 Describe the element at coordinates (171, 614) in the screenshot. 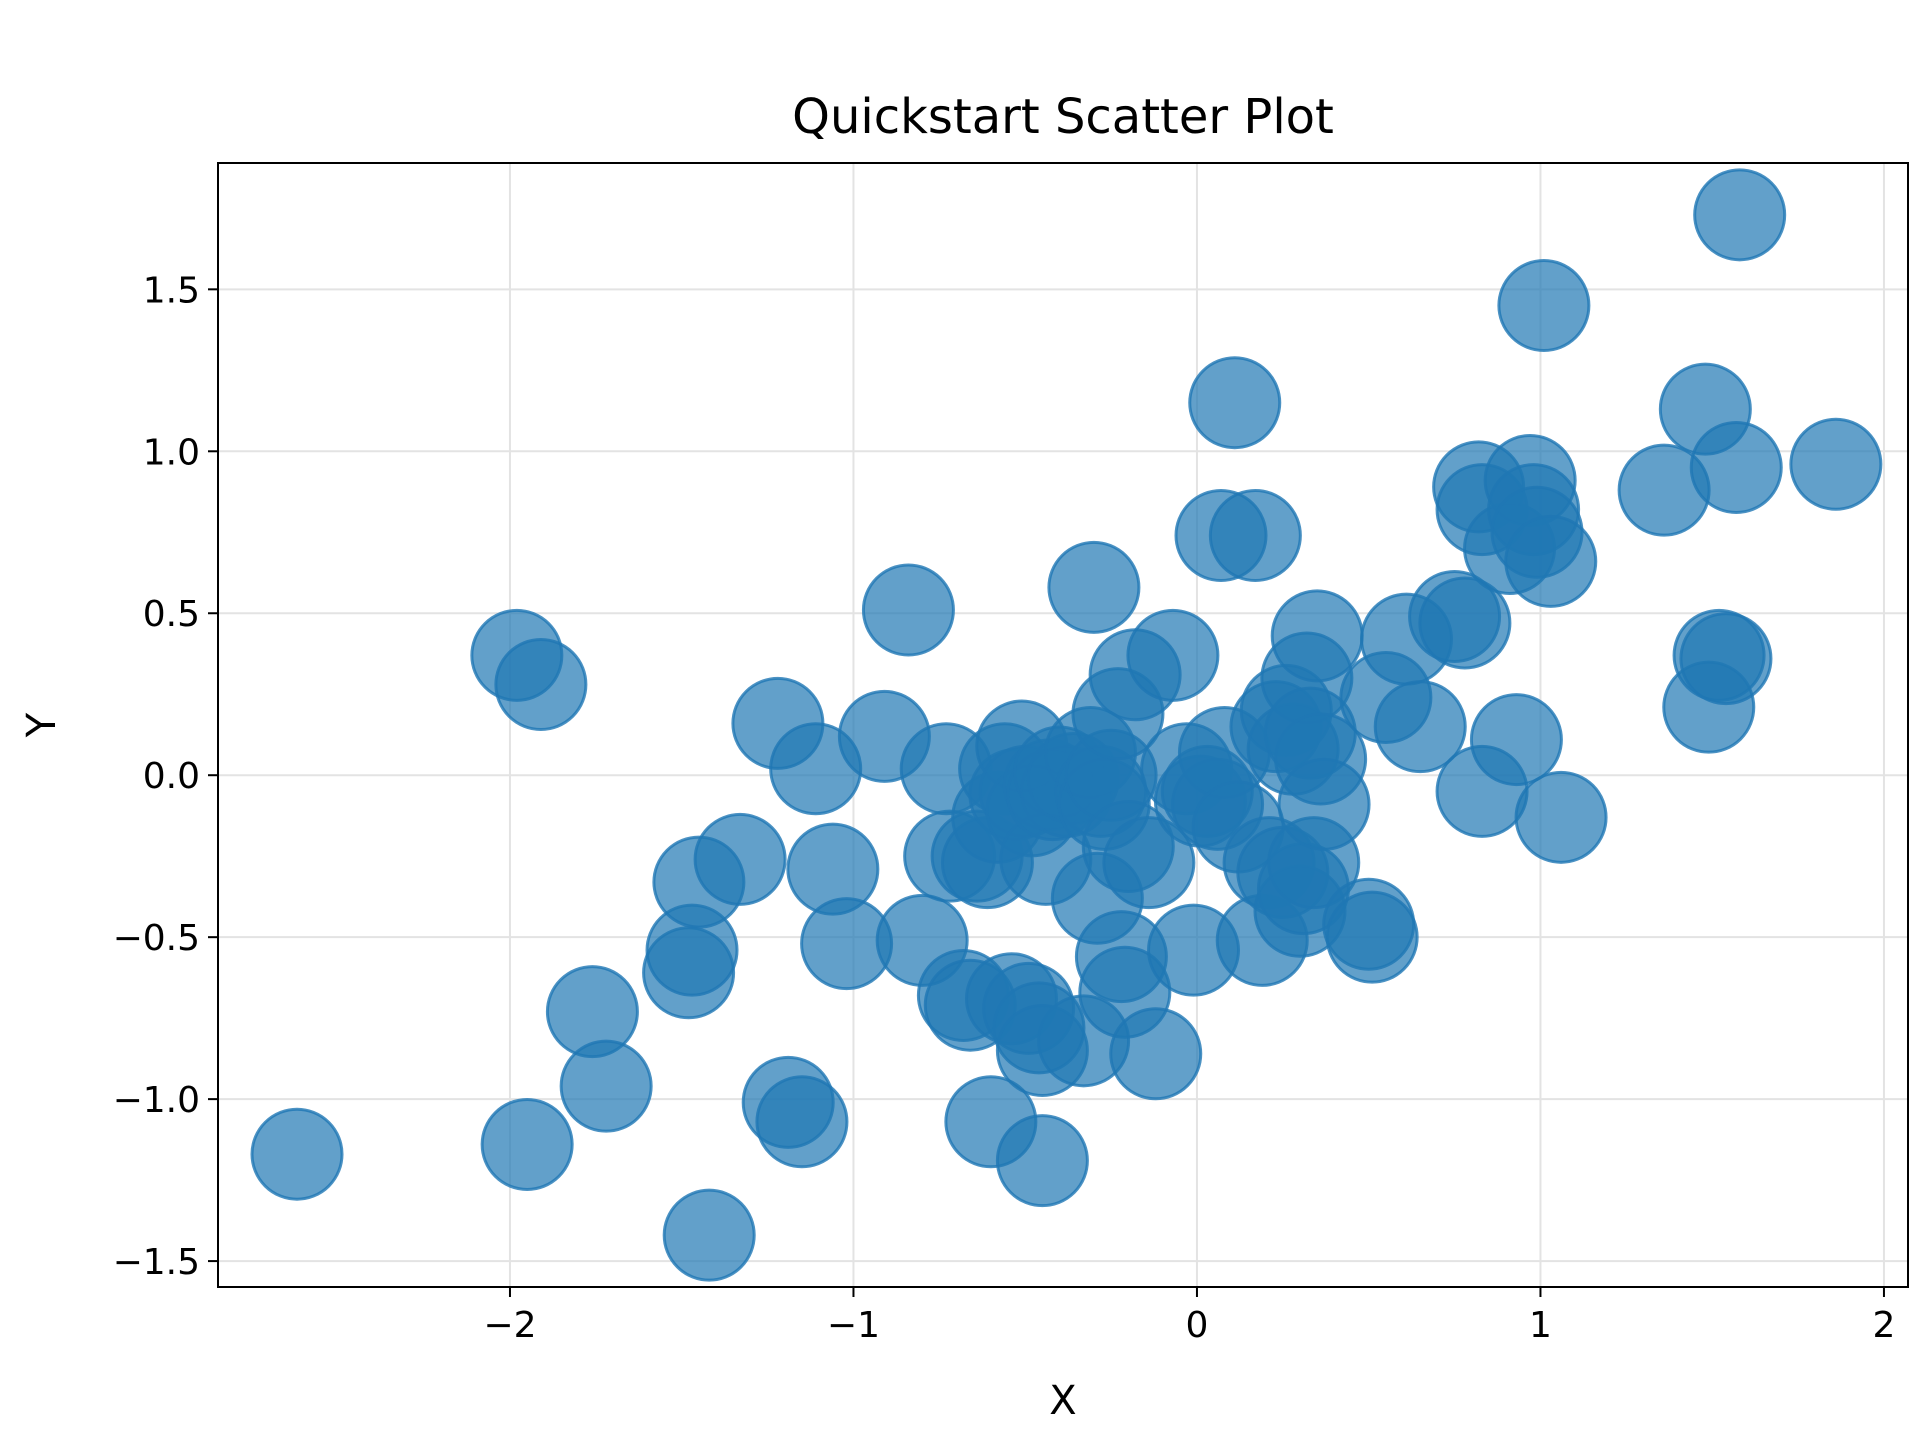

I see `y-tick-label: 0.5` at that location.